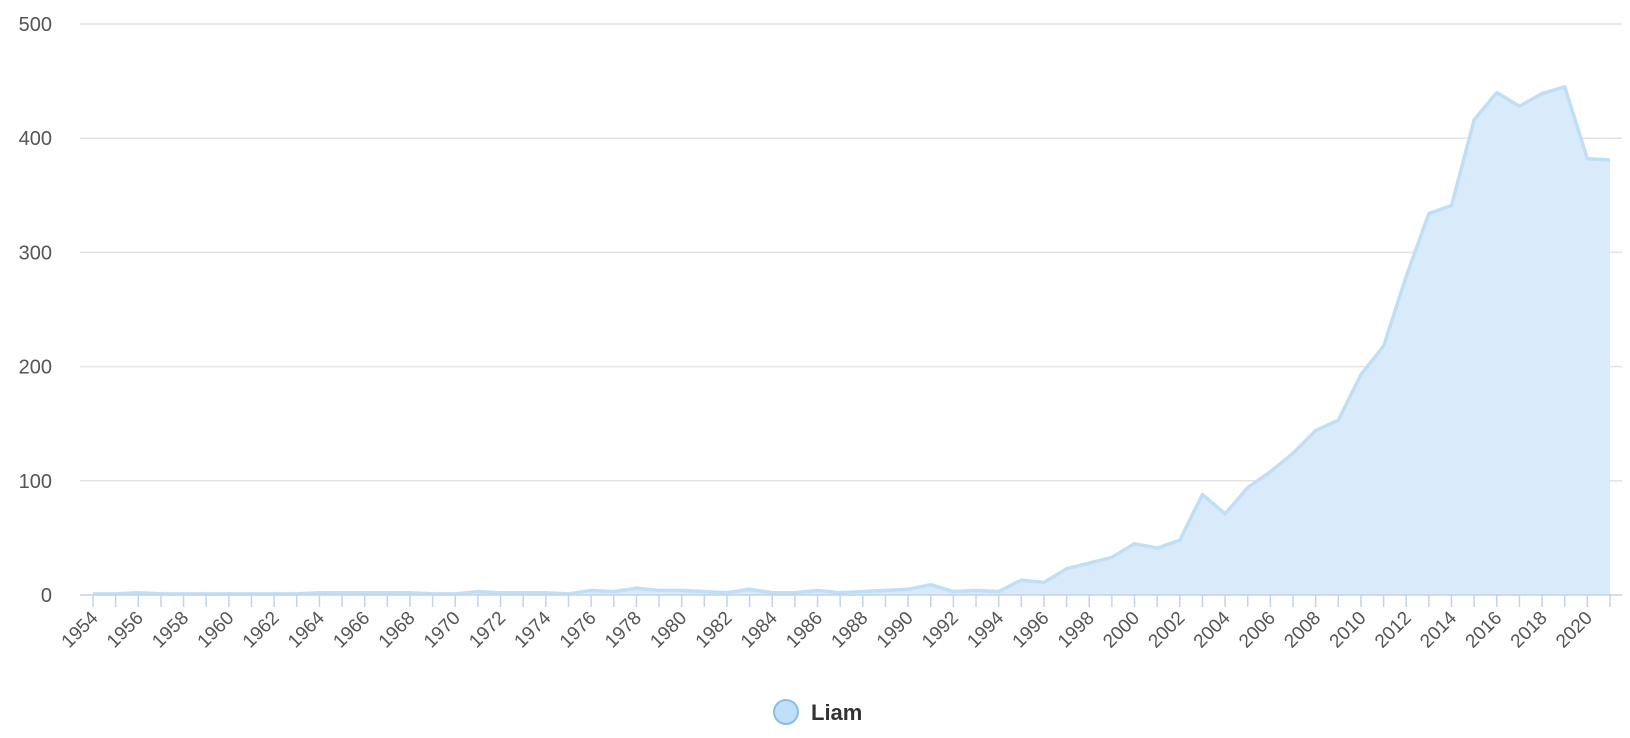 This screenshot has width=1630, height=738. I want to click on x-tick-label: 1994, so click(985, 629).